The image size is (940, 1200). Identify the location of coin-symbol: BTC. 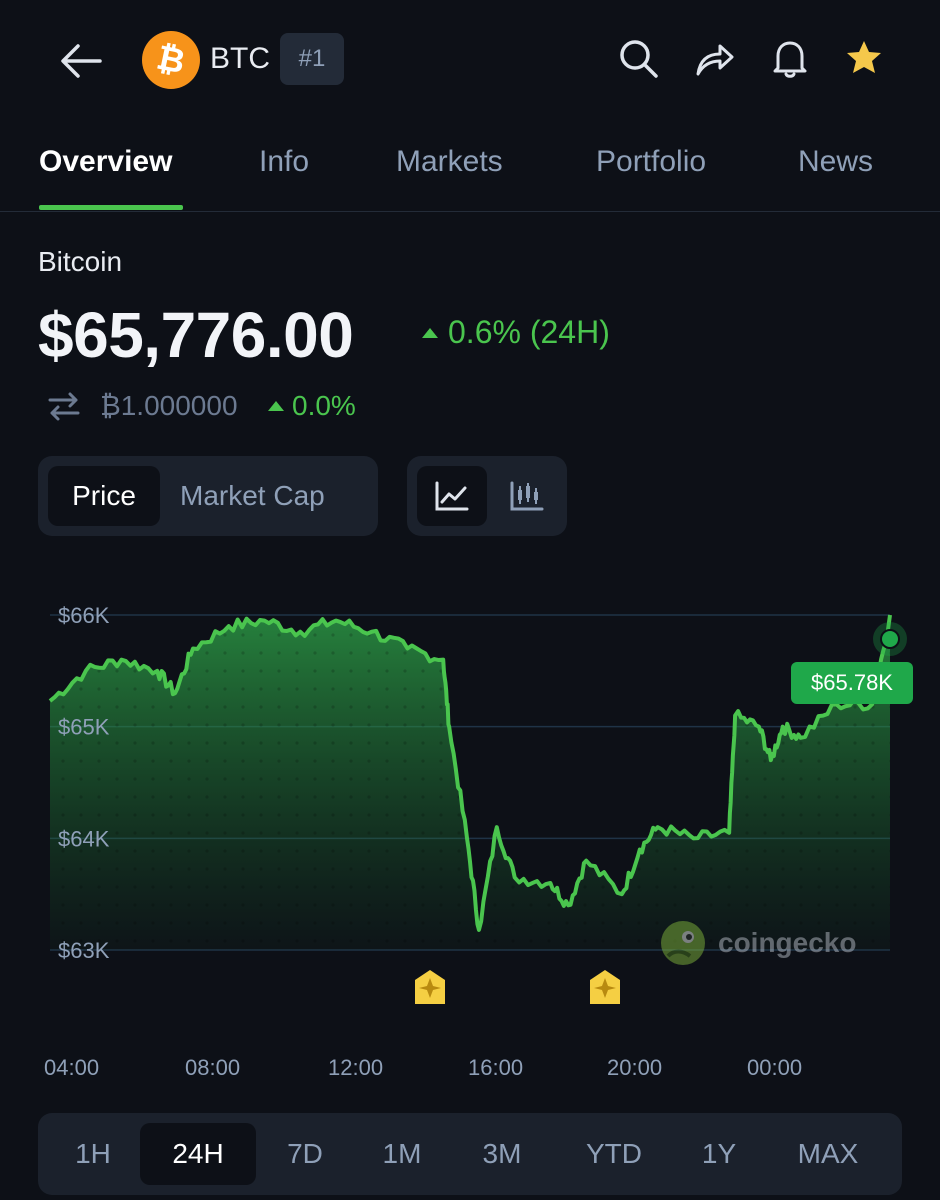
(240, 58).